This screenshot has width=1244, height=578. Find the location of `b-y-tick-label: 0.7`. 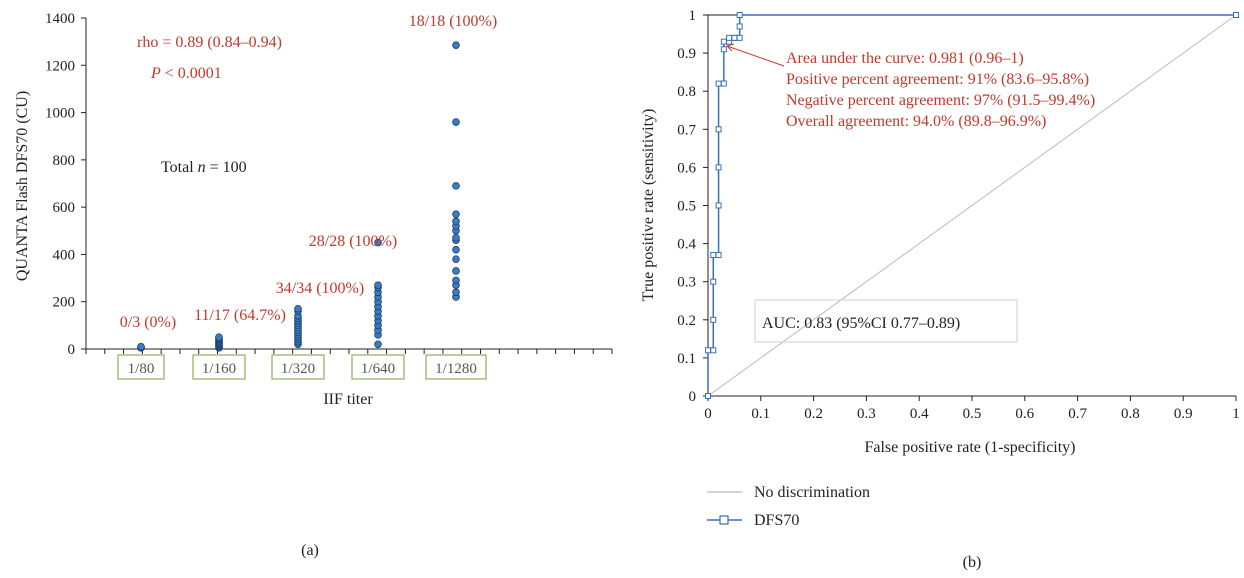

b-y-tick-label: 0.7 is located at coordinates (686, 130).